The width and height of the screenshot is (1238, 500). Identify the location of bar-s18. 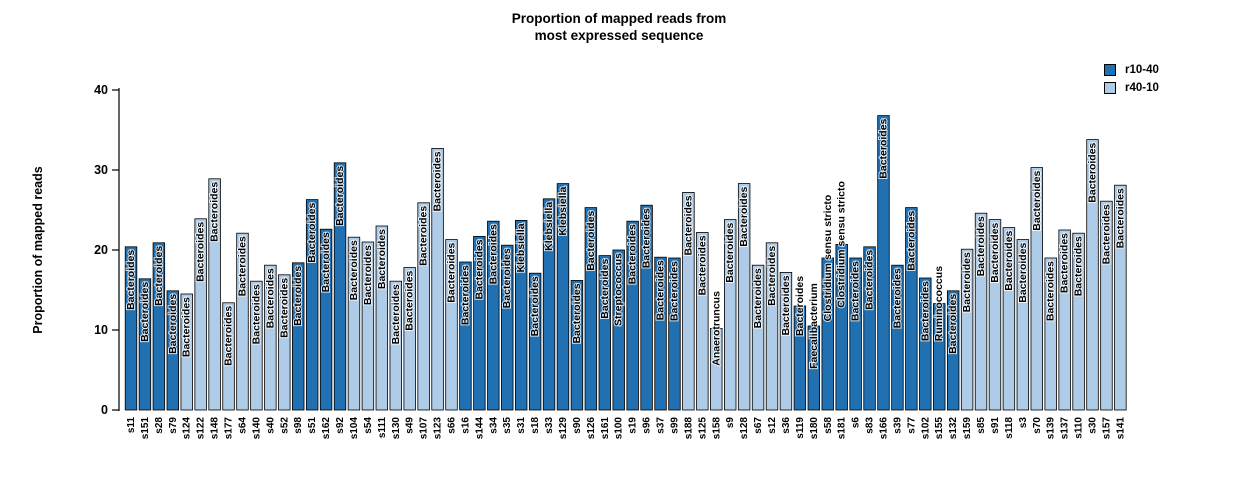
(535, 341).